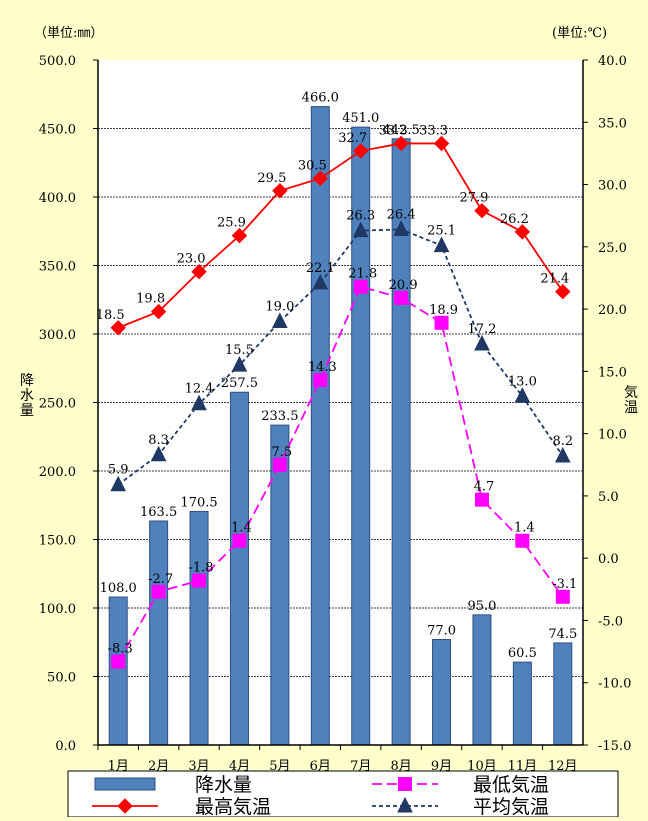 This screenshot has height=821, width=648. What do you see at coordinates (57, 130) in the screenshot?
I see `left-tick-label: 450.0` at bounding box center [57, 130].